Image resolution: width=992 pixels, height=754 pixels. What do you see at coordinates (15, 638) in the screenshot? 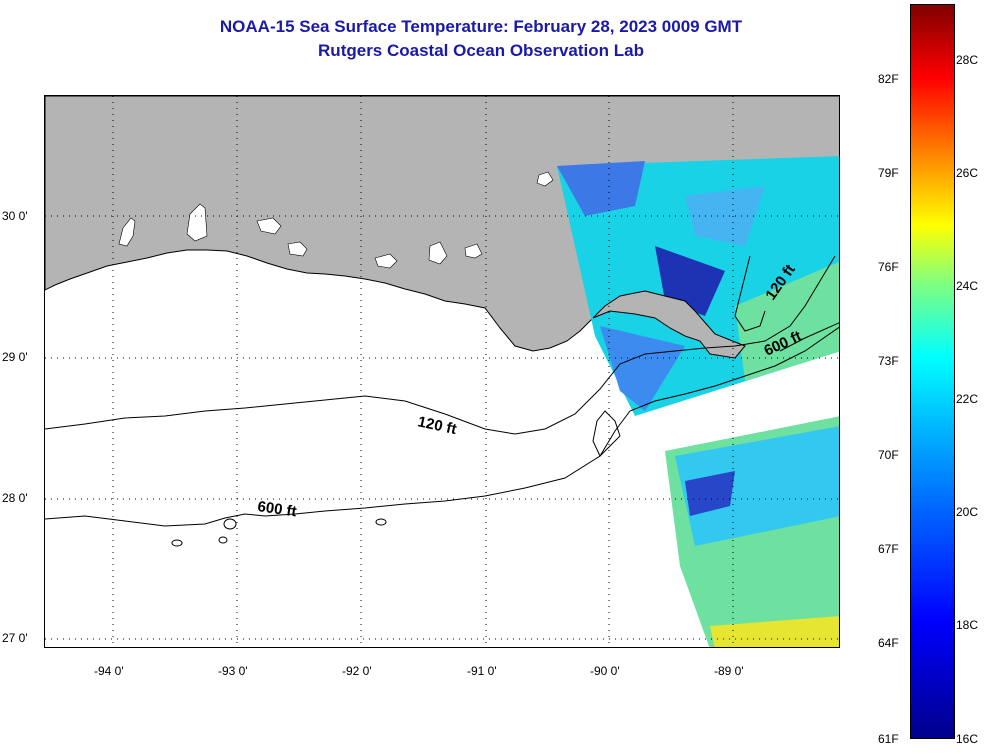
I see `latitude-label-27: 27 0'` at bounding box center [15, 638].